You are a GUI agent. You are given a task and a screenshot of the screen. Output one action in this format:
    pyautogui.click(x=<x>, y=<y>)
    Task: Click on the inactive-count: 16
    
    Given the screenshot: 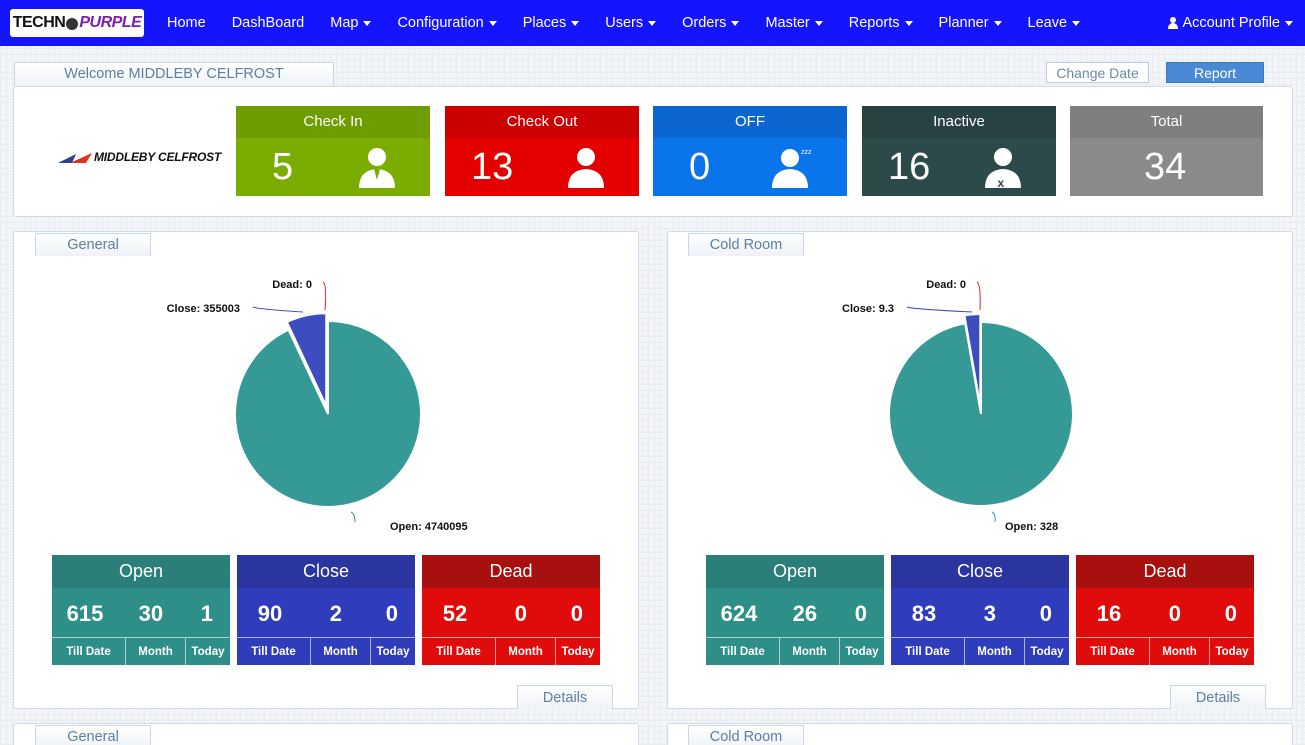 What is the action you would take?
    pyautogui.click(x=909, y=167)
    